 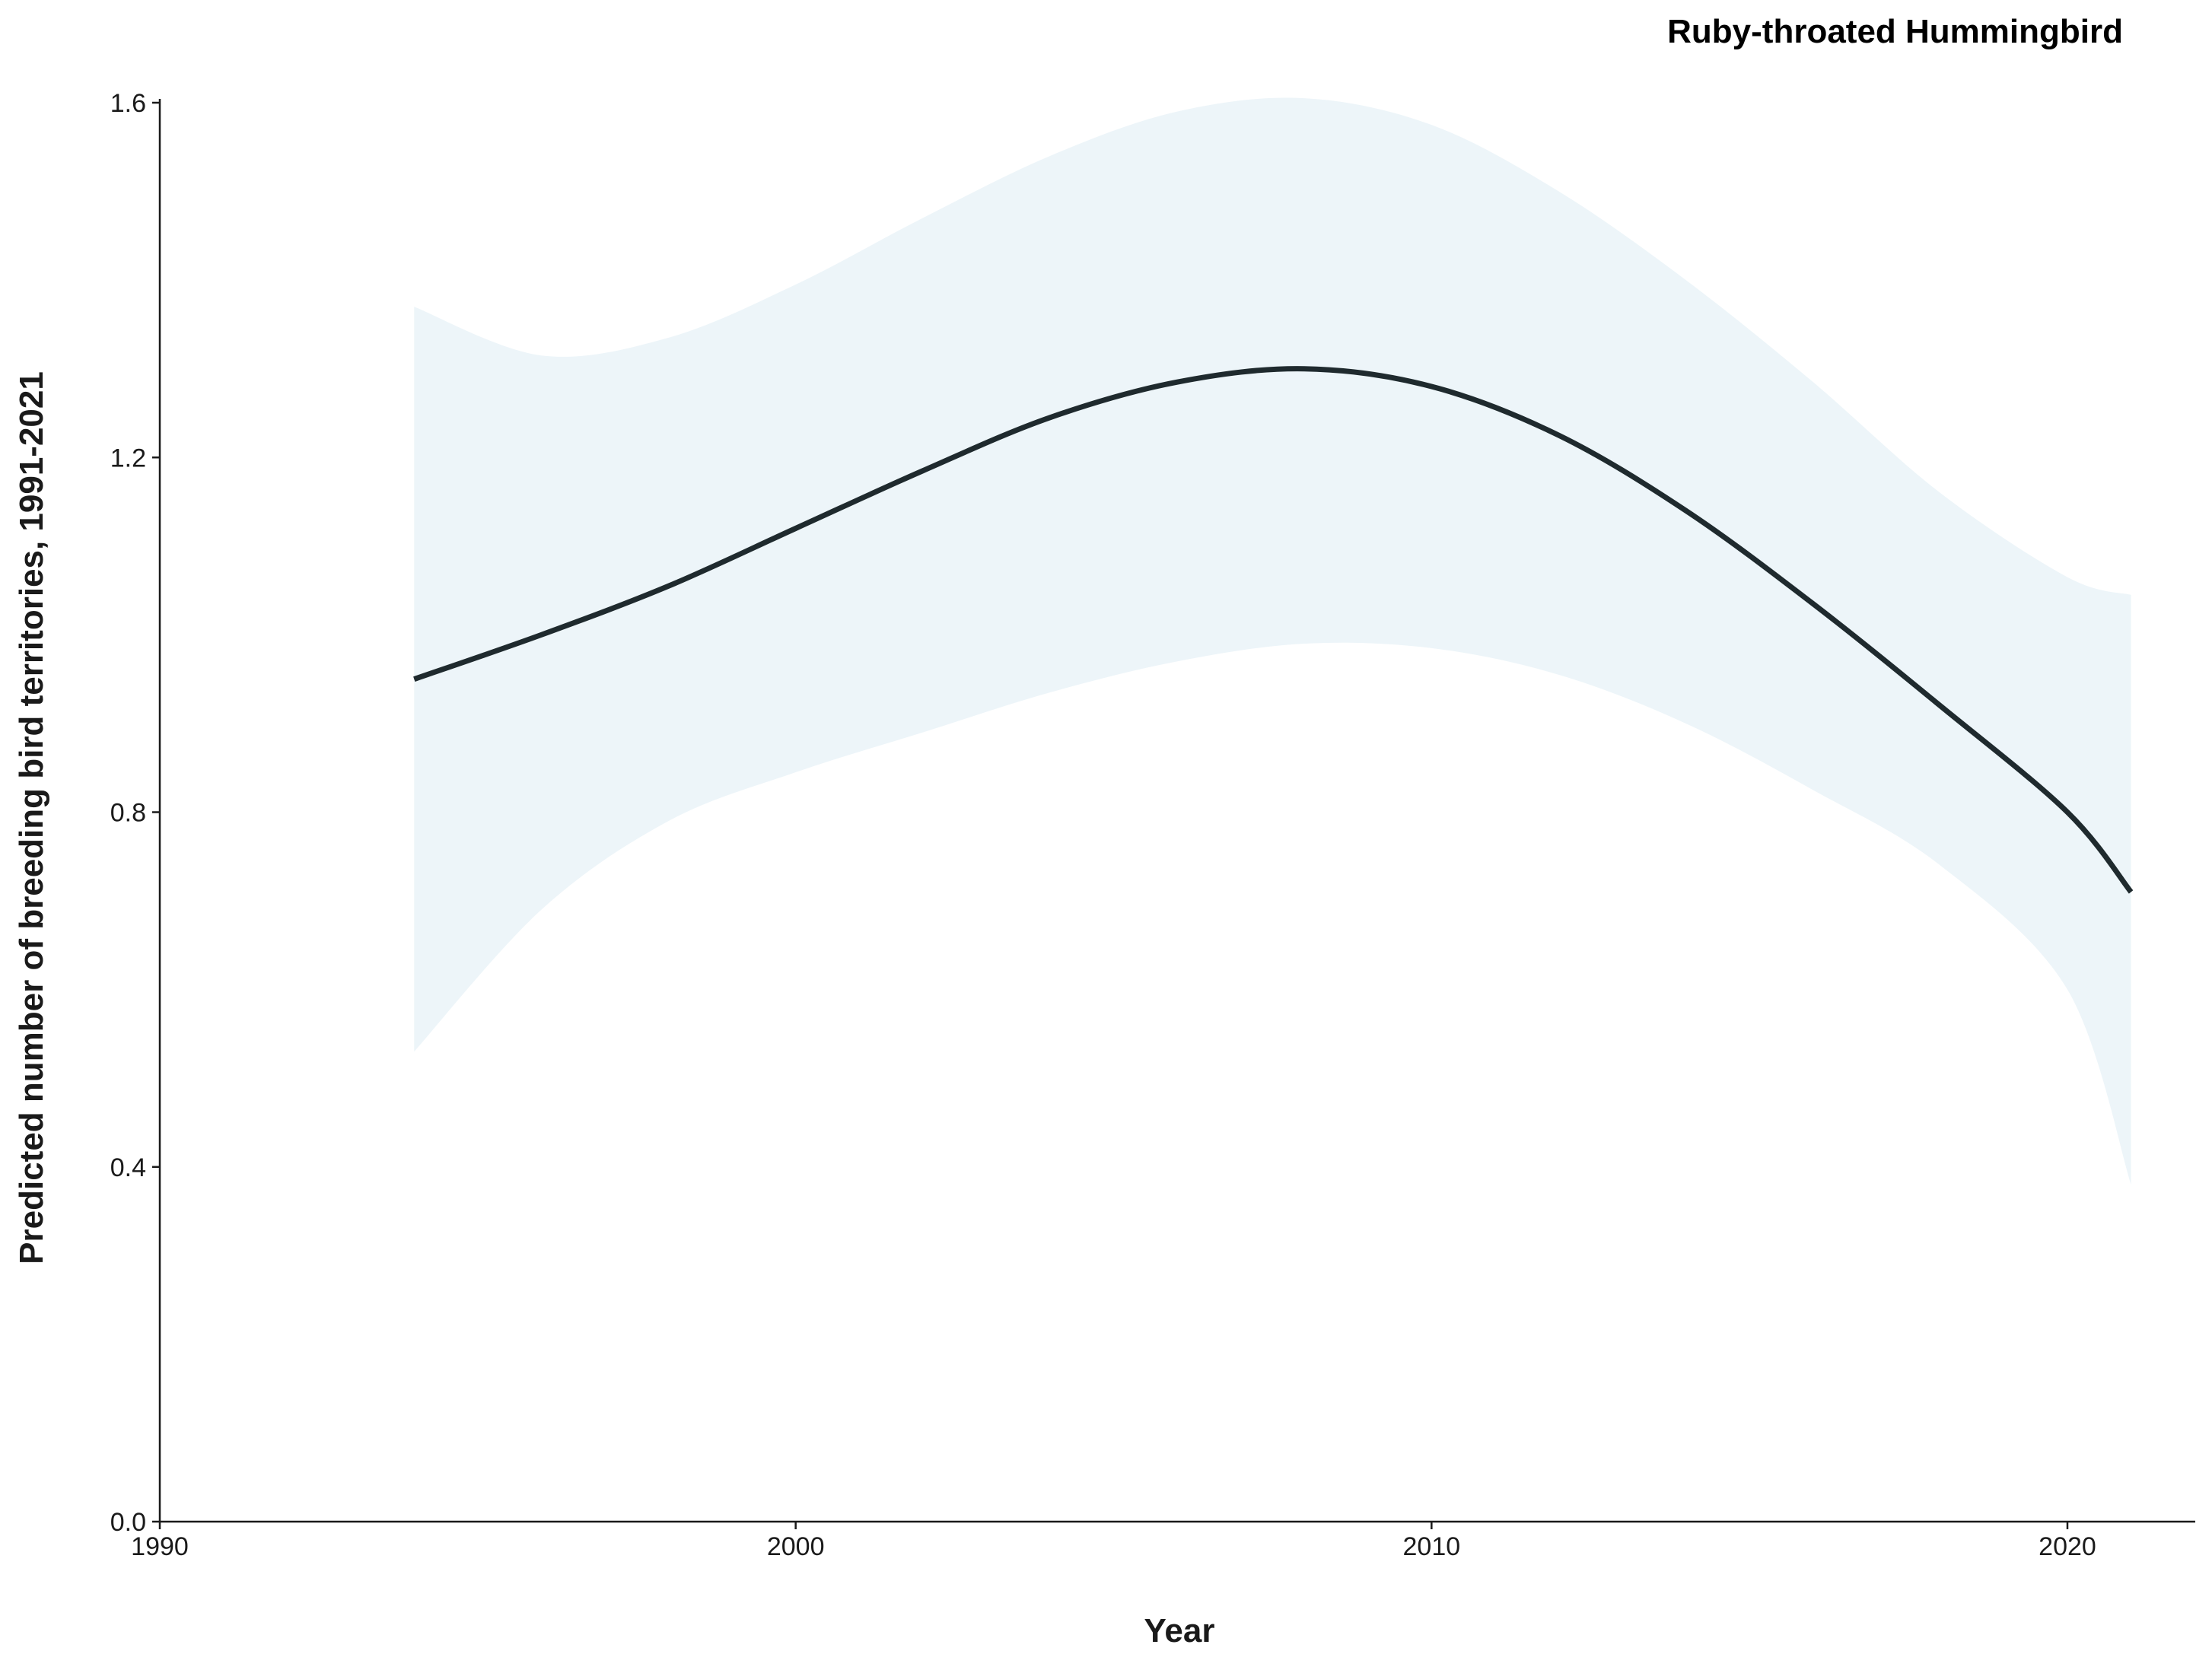 What do you see at coordinates (128, 458) in the screenshot?
I see `y-tick-label: 1.2` at bounding box center [128, 458].